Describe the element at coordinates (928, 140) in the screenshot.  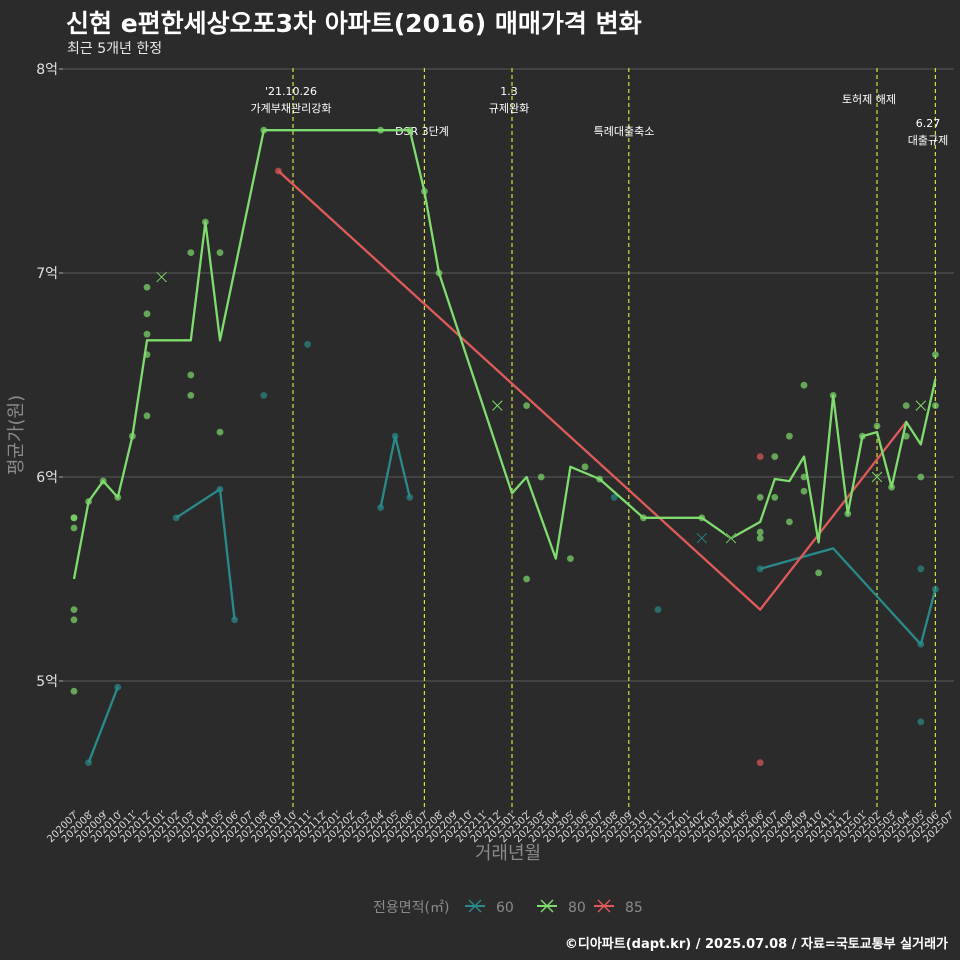
I see `event-label: 대출규제` at that location.